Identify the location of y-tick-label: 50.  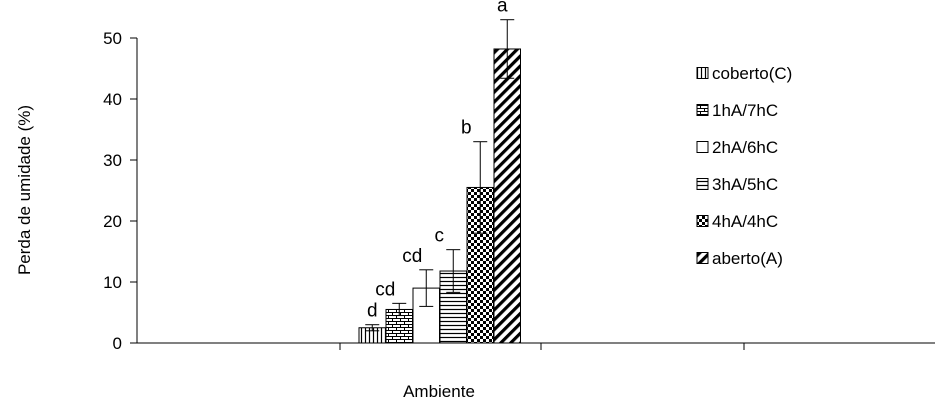
(112, 38).